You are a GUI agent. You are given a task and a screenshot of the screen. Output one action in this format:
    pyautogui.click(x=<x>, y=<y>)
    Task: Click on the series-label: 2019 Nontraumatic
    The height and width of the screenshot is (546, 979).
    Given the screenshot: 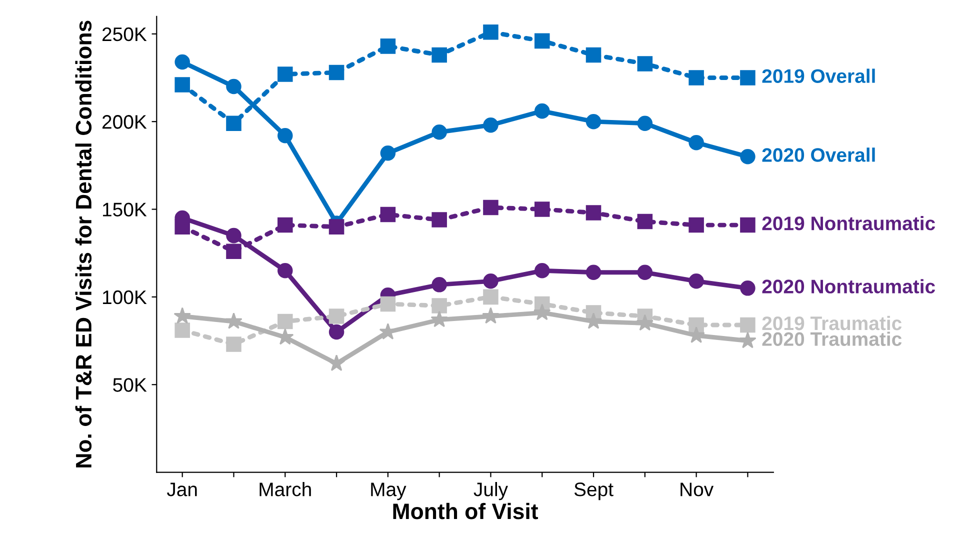 What is the action you would take?
    pyautogui.click(x=849, y=223)
    